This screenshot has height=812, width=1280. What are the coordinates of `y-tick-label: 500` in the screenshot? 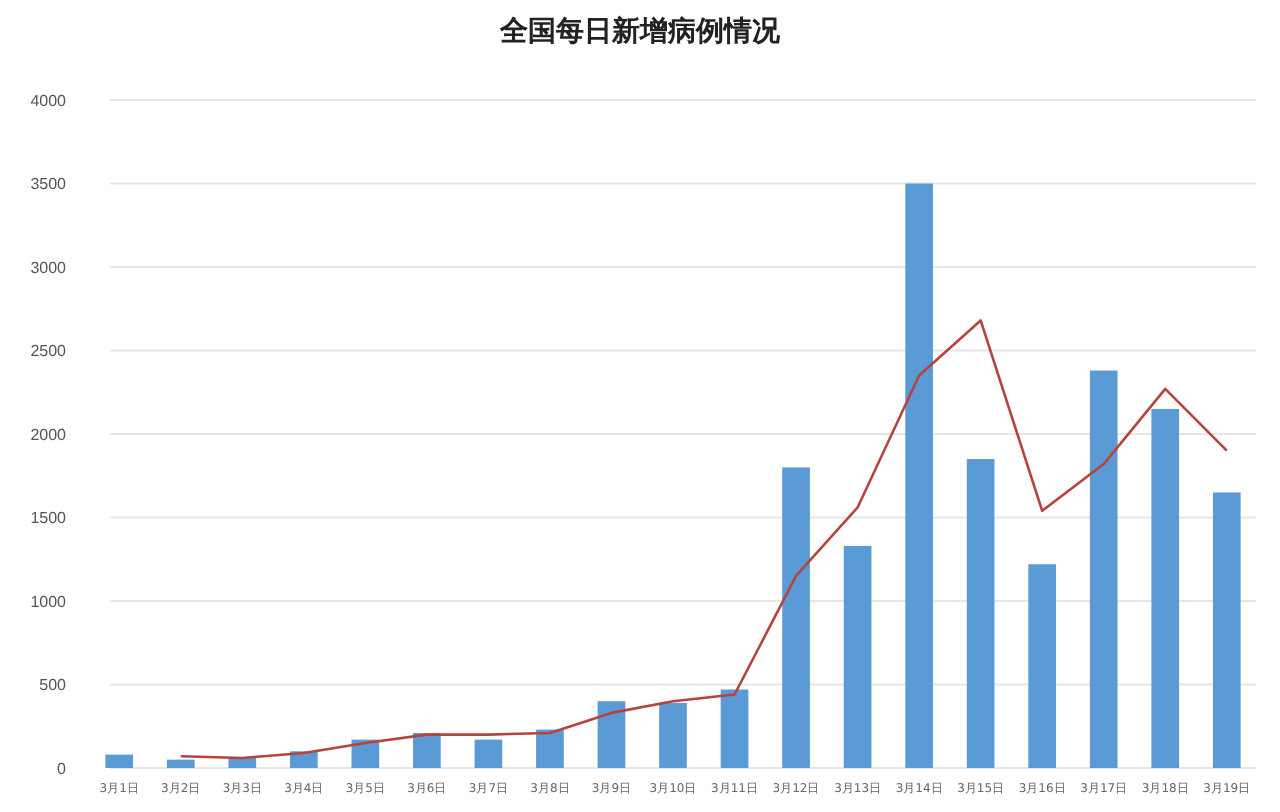 It's located at (53, 685).